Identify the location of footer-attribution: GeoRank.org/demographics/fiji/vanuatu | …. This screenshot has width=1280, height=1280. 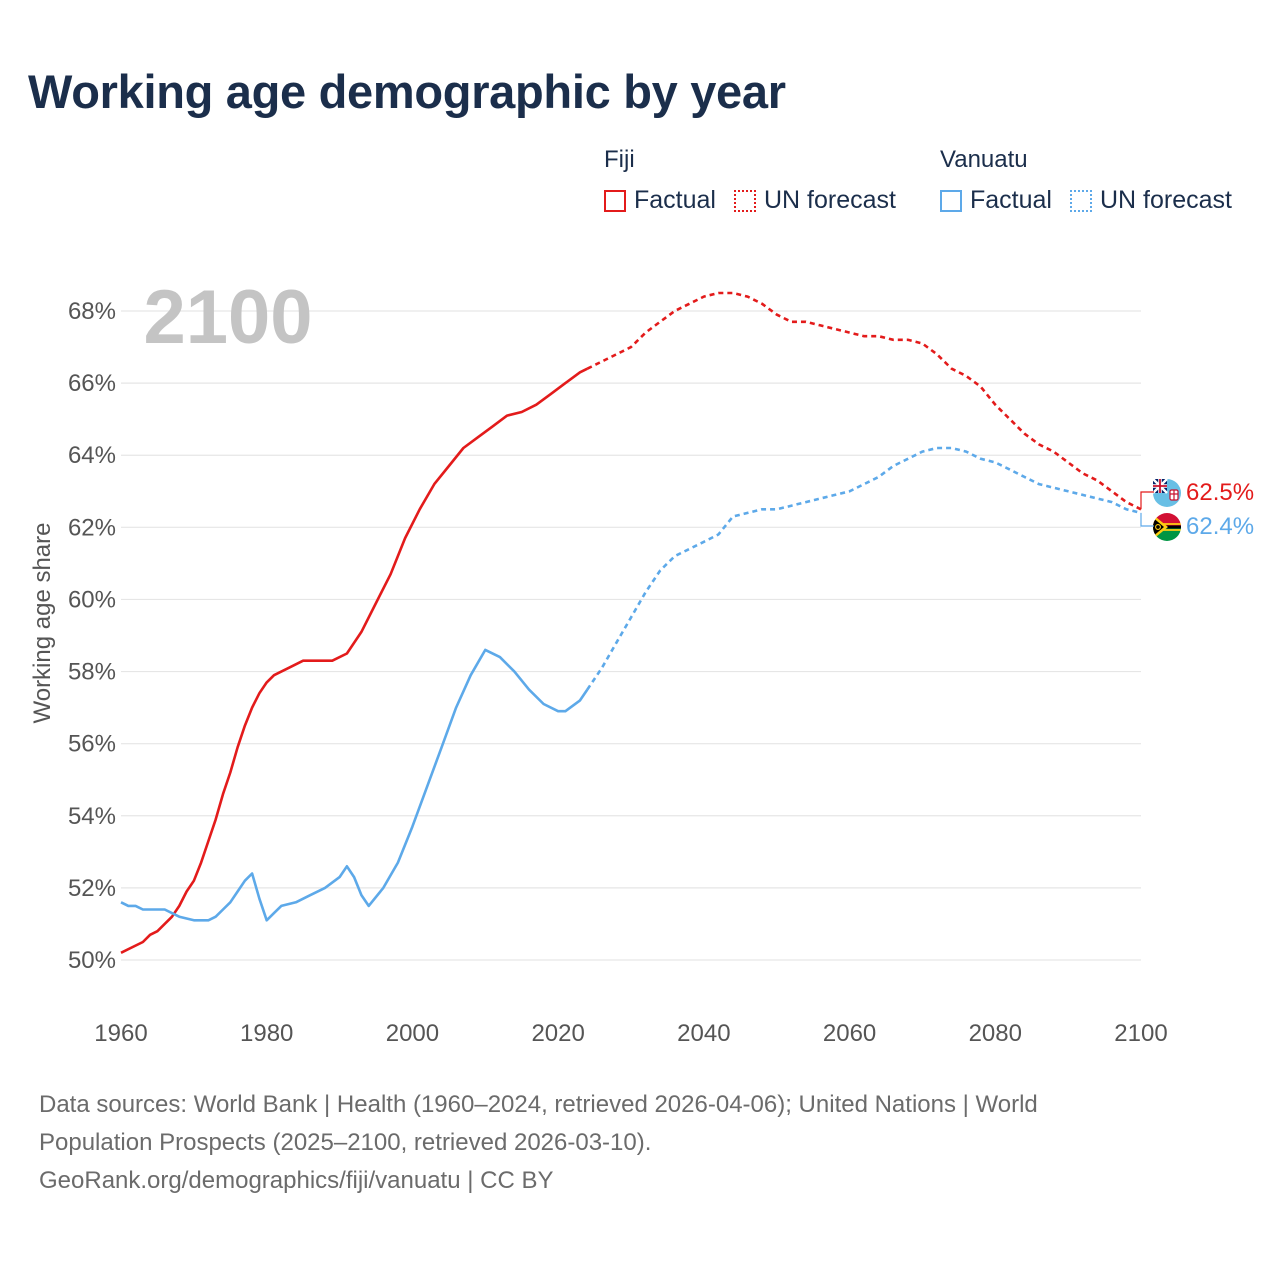
(296, 1180).